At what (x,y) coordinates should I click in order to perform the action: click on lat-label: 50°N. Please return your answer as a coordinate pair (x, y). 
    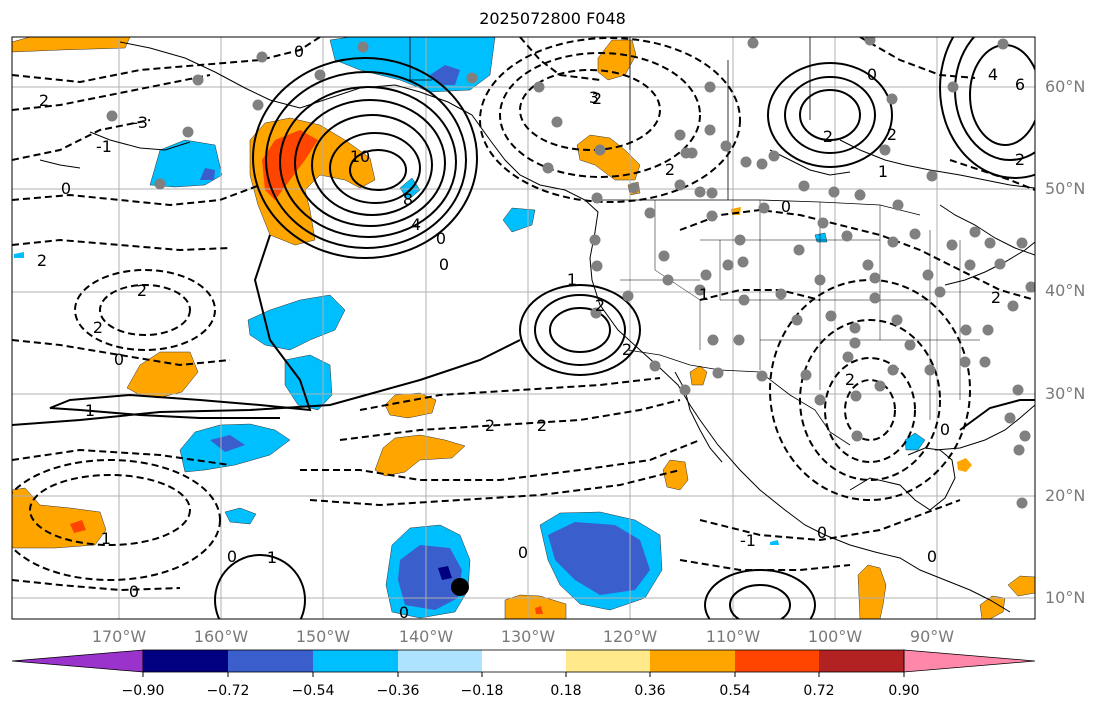
    Looking at the image, I should click on (1065, 188).